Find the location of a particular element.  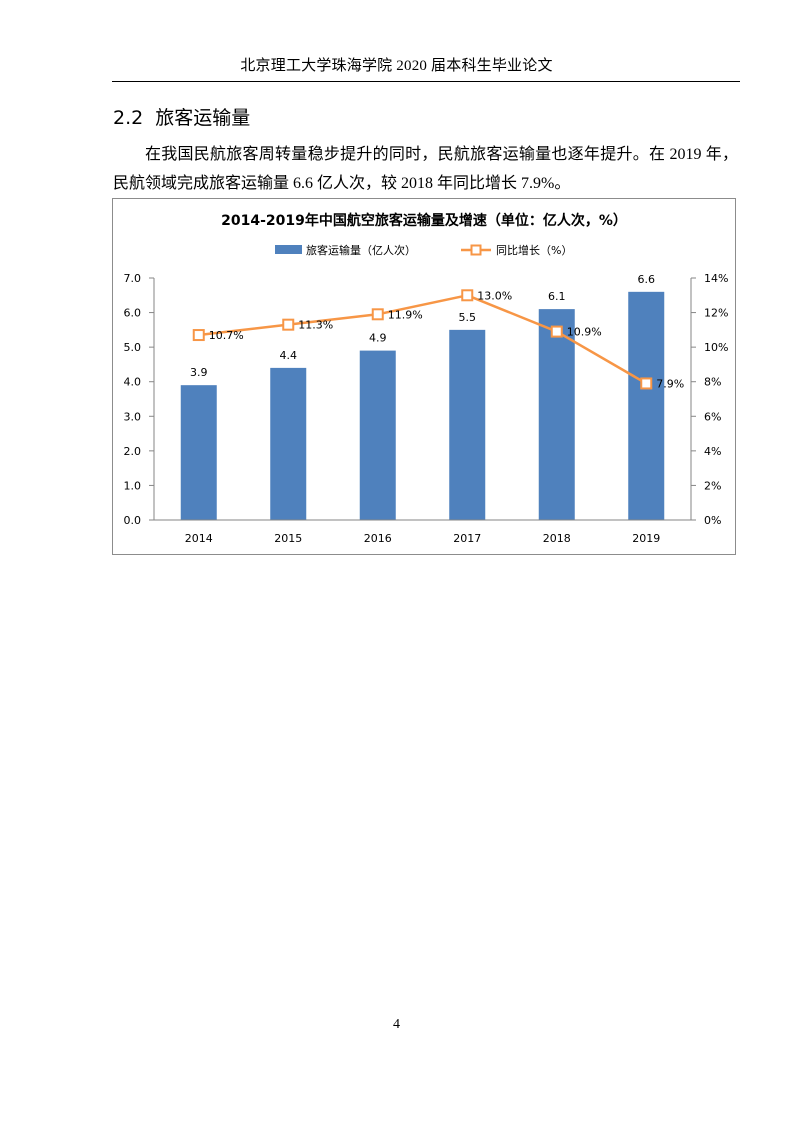

x-tick-label: 2015 is located at coordinates (288, 538).